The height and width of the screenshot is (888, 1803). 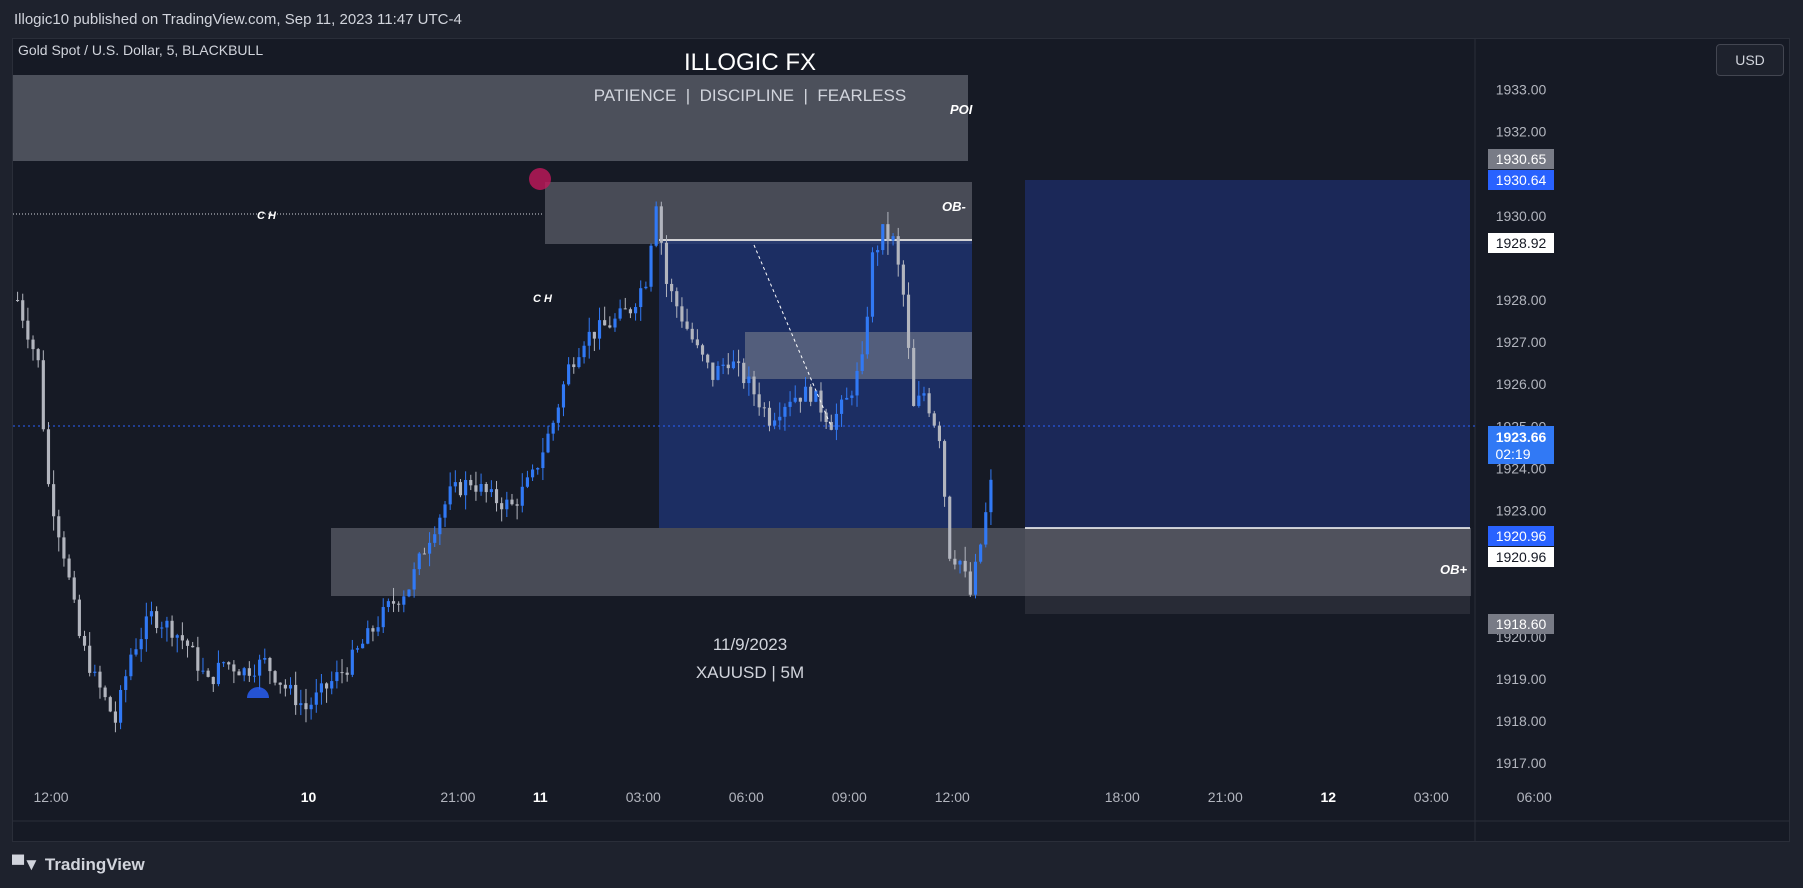 I want to click on tradingview-logo-icon: ▀▼, so click(x=26, y=864).